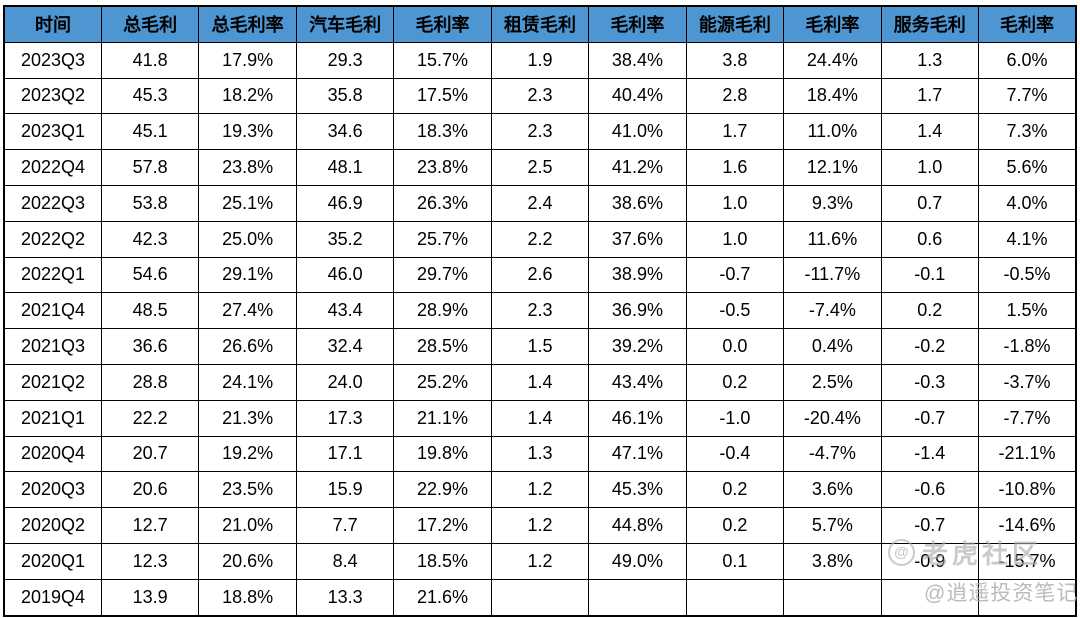  What do you see at coordinates (637, 311) in the screenshot?
I see `value-cell: 36.9%` at bounding box center [637, 311].